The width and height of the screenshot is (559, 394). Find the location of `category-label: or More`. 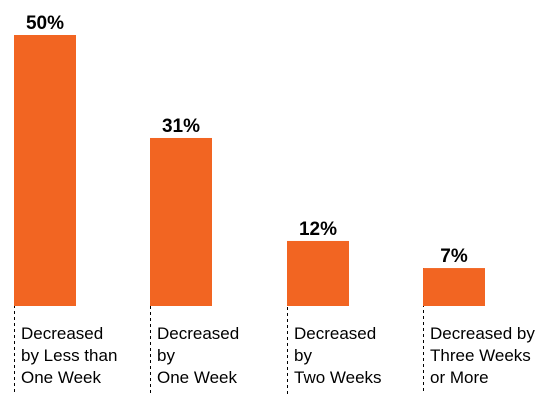

category-label: or More is located at coordinates (459, 377).